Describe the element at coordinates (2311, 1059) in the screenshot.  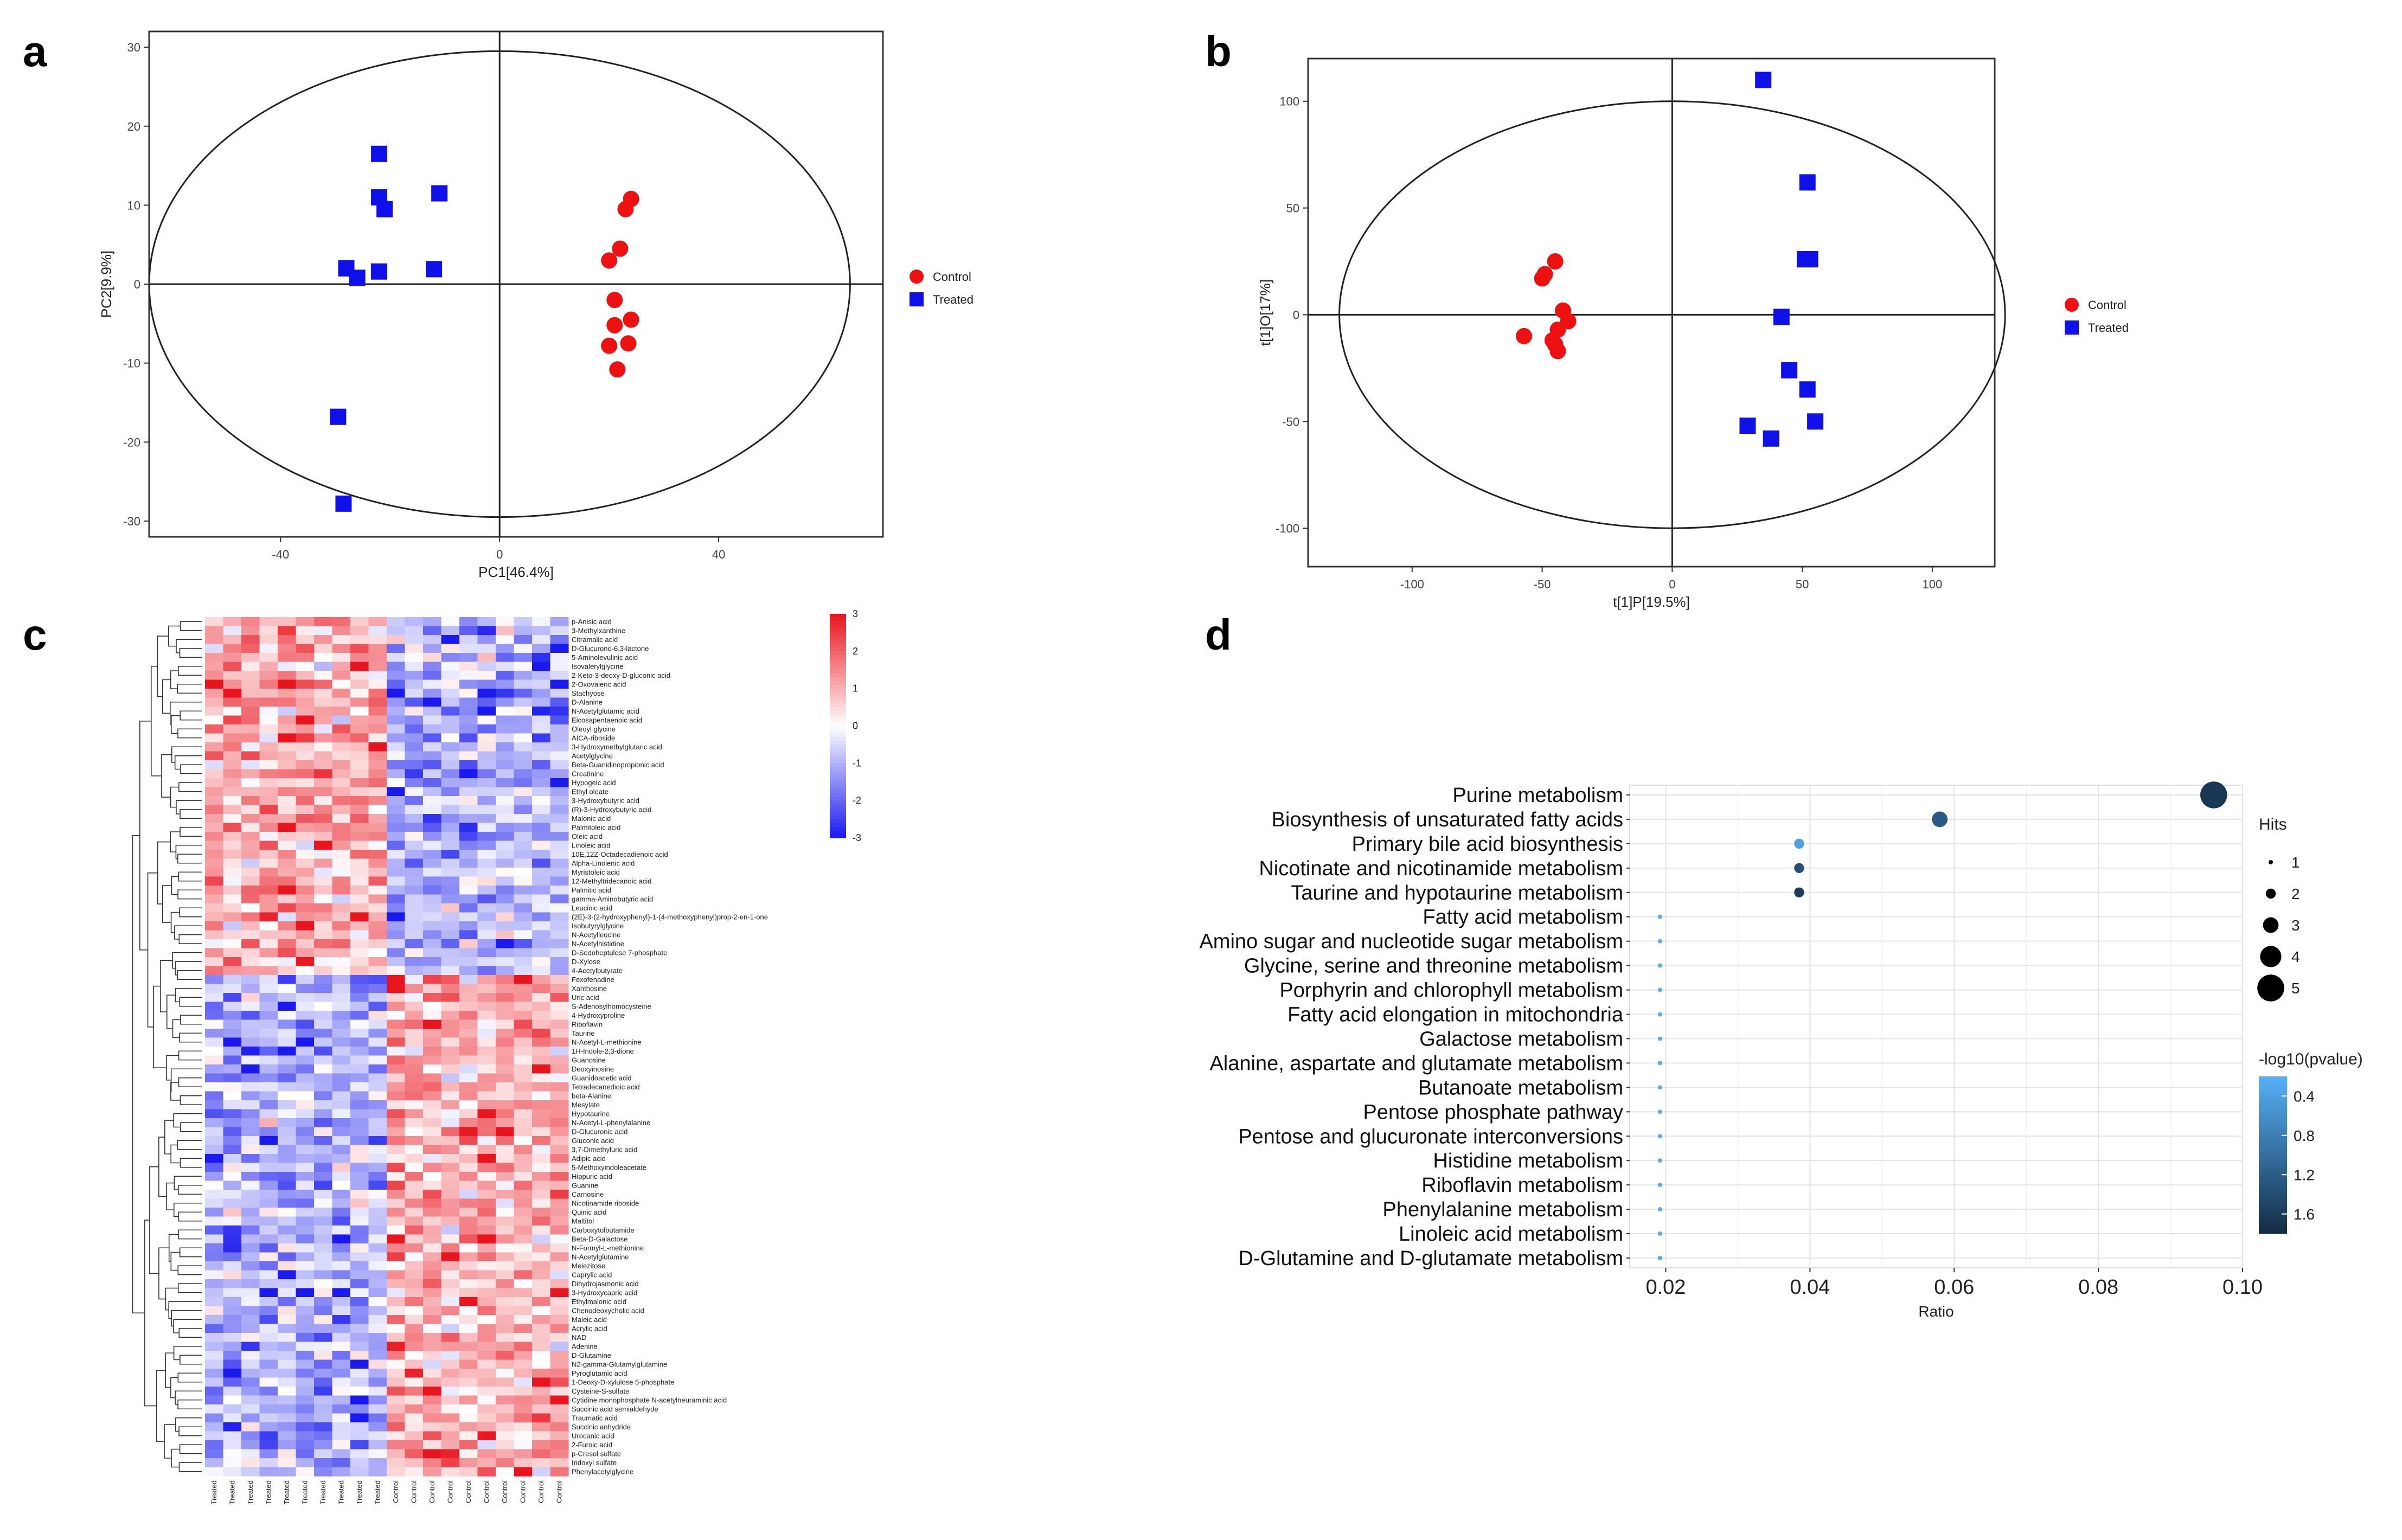
I see `color-legend-title: -log10(pvalue)` at that location.